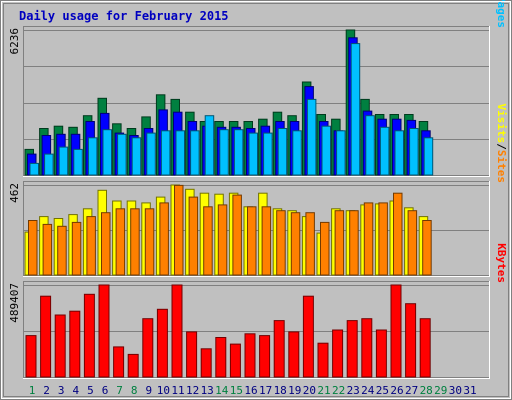 This screenshot has width=512, height=400. I want to click on day-label-26: 26, so click(396, 390).